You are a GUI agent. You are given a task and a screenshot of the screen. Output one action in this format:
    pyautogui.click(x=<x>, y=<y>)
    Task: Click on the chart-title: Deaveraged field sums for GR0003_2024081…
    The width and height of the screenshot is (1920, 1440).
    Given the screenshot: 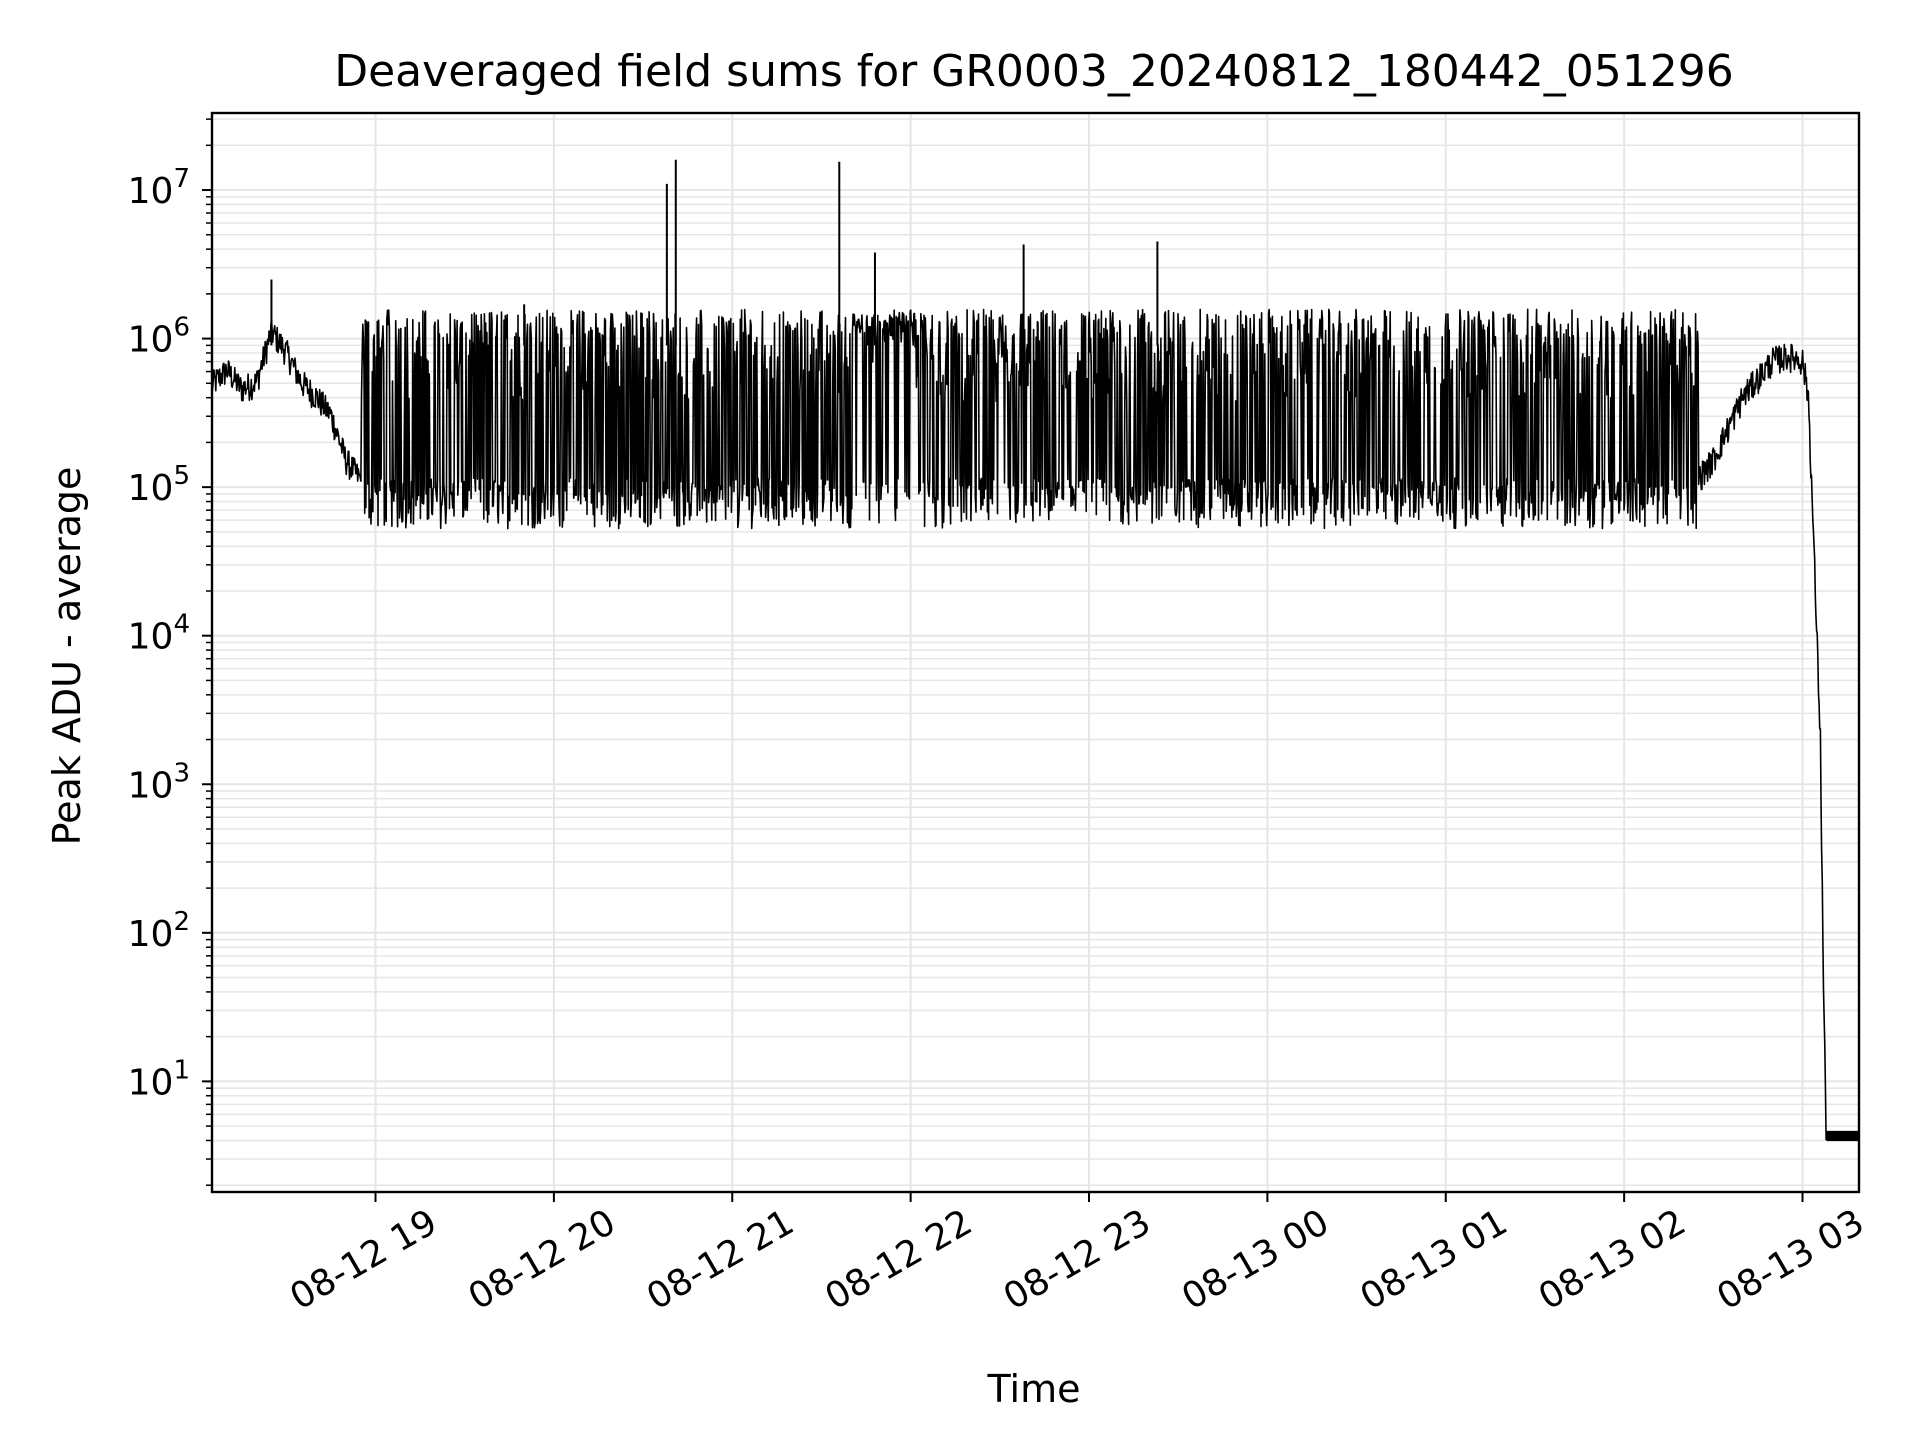 What is the action you would take?
    pyautogui.click(x=1034, y=71)
    